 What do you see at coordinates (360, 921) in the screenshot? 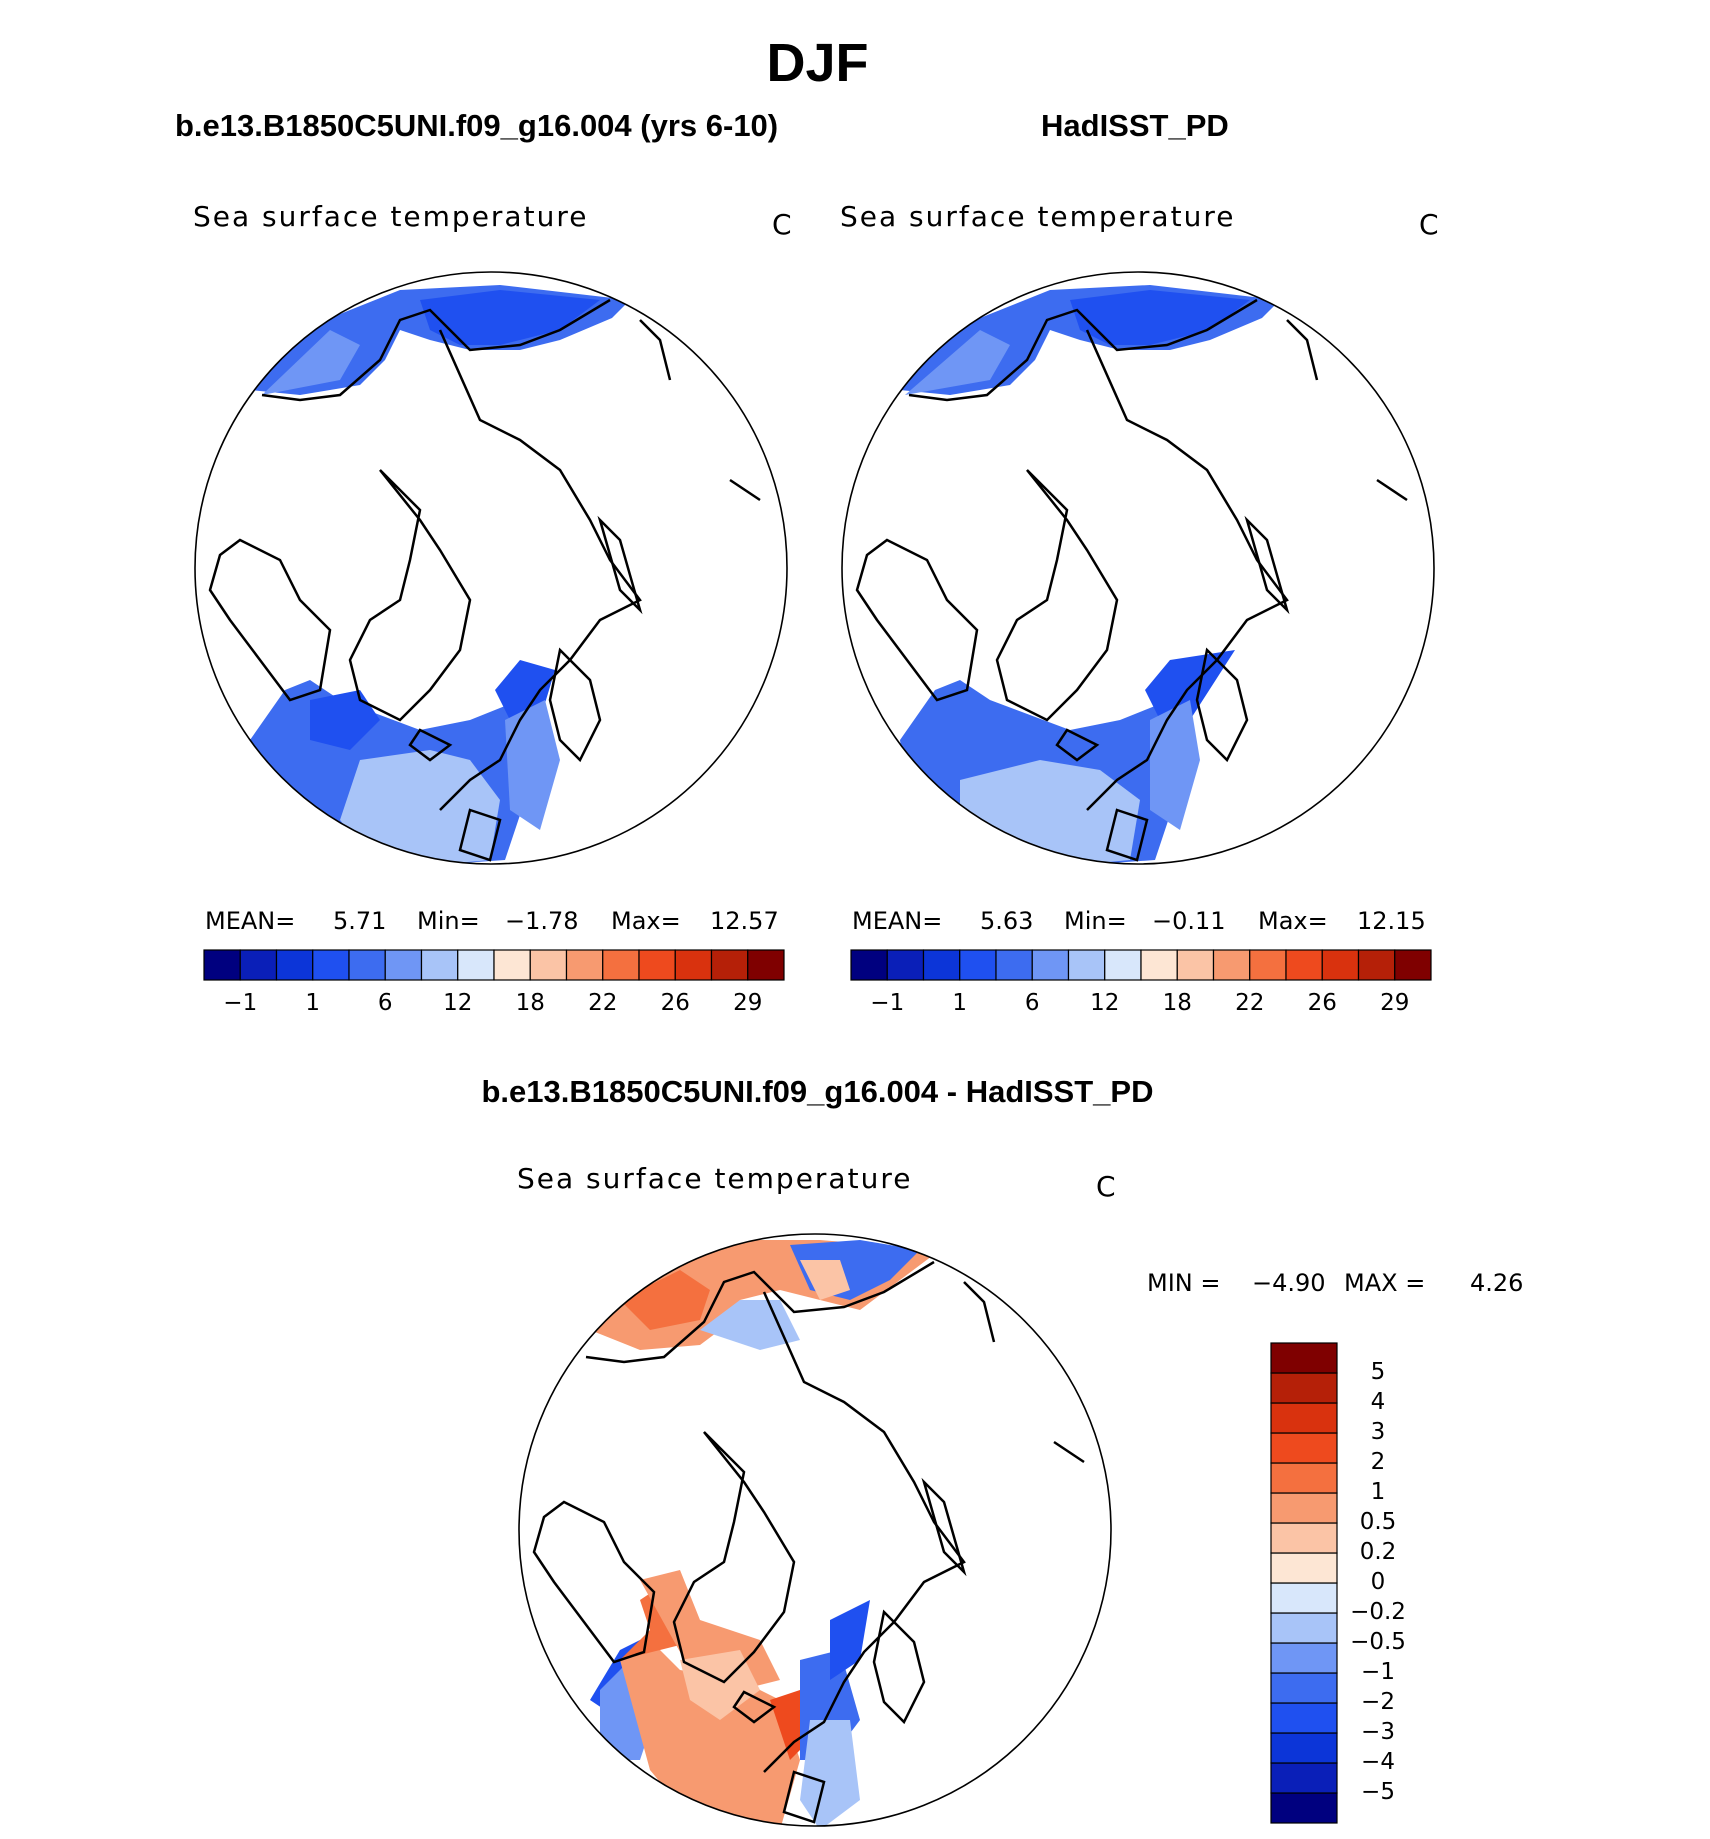
I see `left-mean-value: 5.71` at bounding box center [360, 921].